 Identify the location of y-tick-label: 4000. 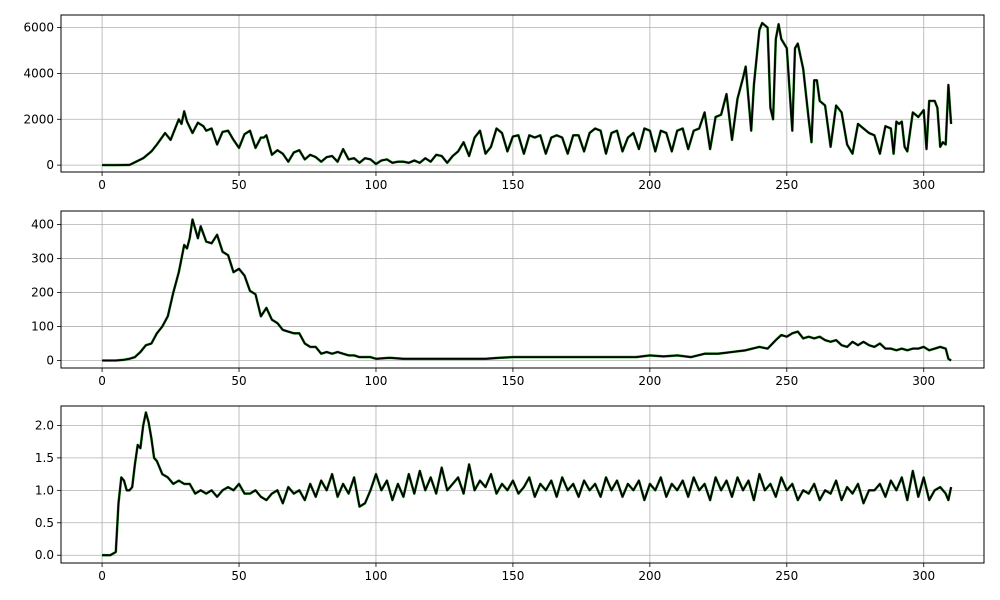
(38, 73).